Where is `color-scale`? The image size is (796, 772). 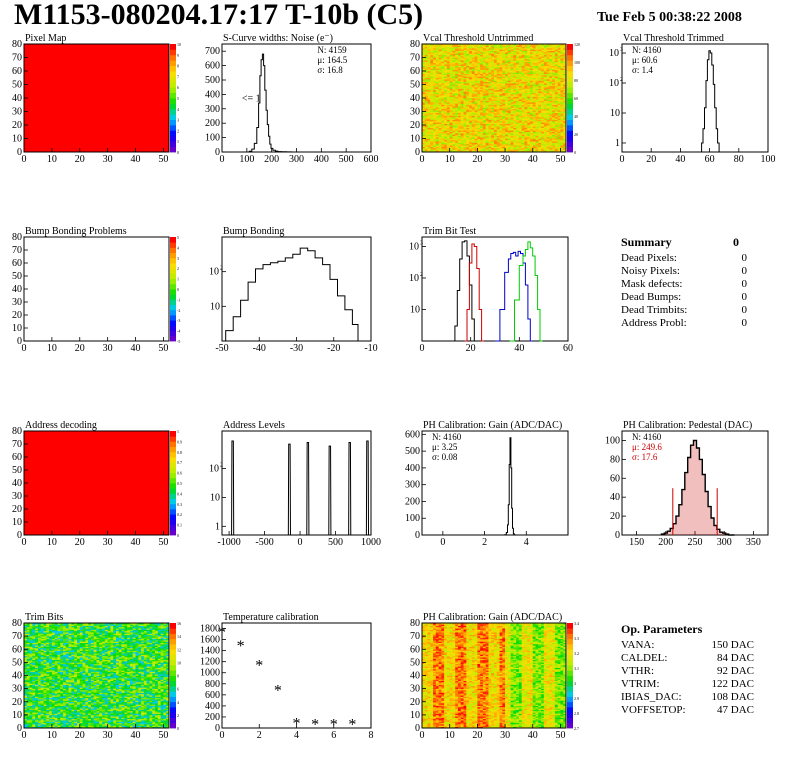
color-scale is located at coordinates (570, 98).